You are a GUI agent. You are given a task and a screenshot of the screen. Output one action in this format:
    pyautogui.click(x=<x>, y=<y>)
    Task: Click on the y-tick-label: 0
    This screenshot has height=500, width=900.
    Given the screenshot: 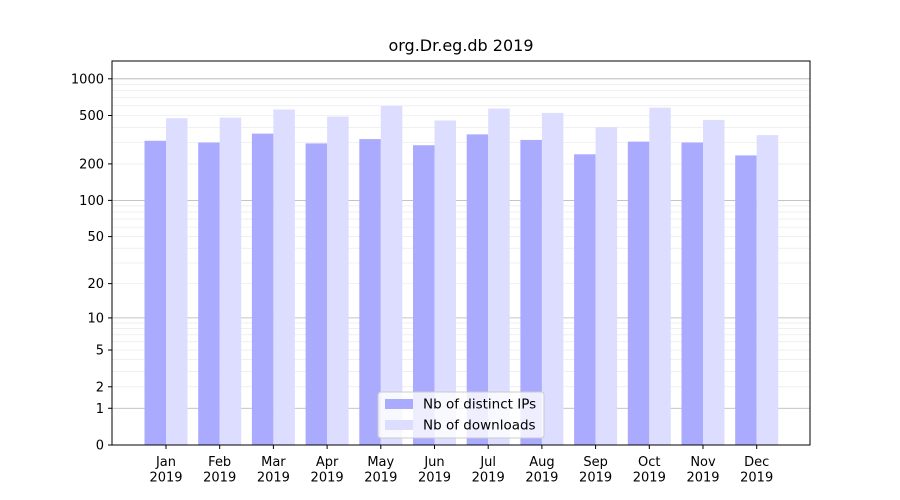 What is the action you would take?
    pyautogui.click(x=100, y=446)
    